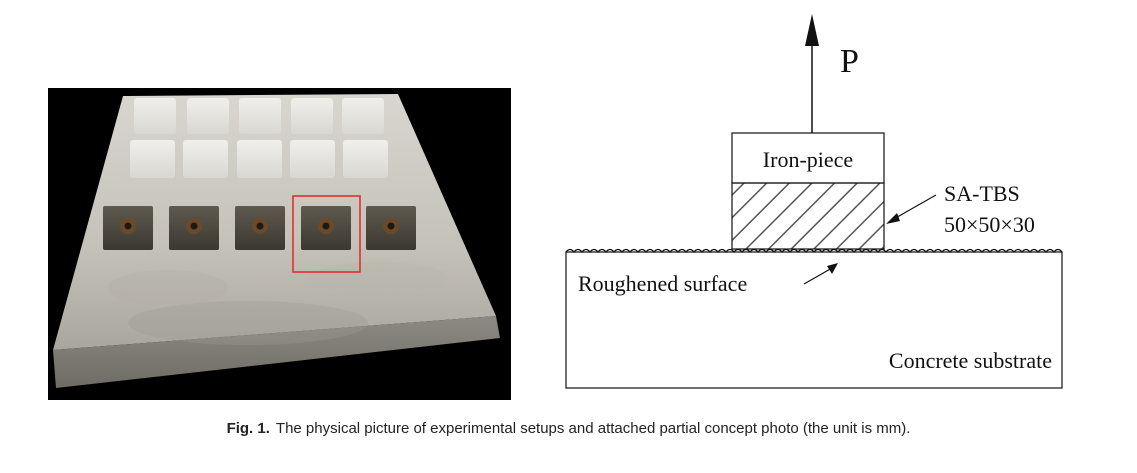 The width and height of the screenshot is (1137, 473). Describe the element at coordinates (914, 207) in the screenshot. I see `specimen-leader-line` at that location.